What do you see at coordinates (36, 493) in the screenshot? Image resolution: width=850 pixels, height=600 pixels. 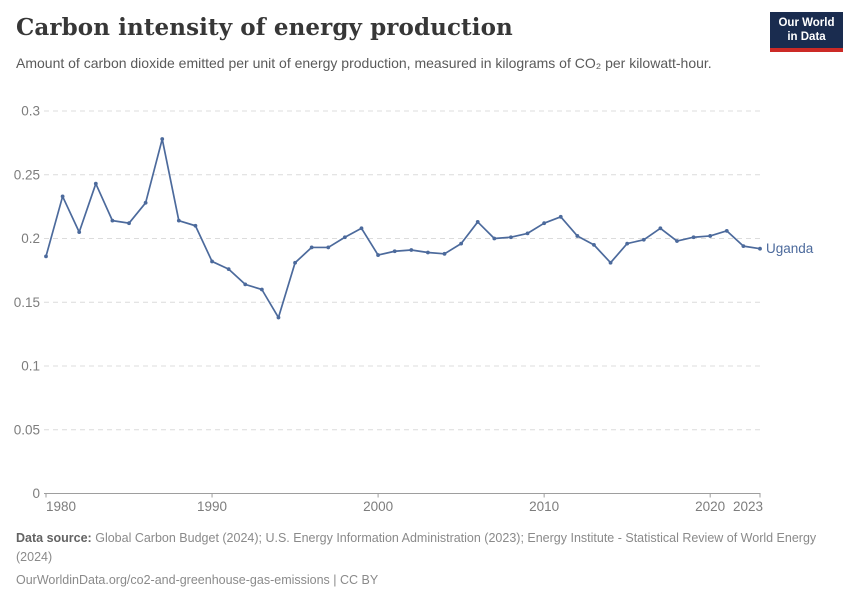 I see `y-tick-label: 0` at bounding box center [36, 493].